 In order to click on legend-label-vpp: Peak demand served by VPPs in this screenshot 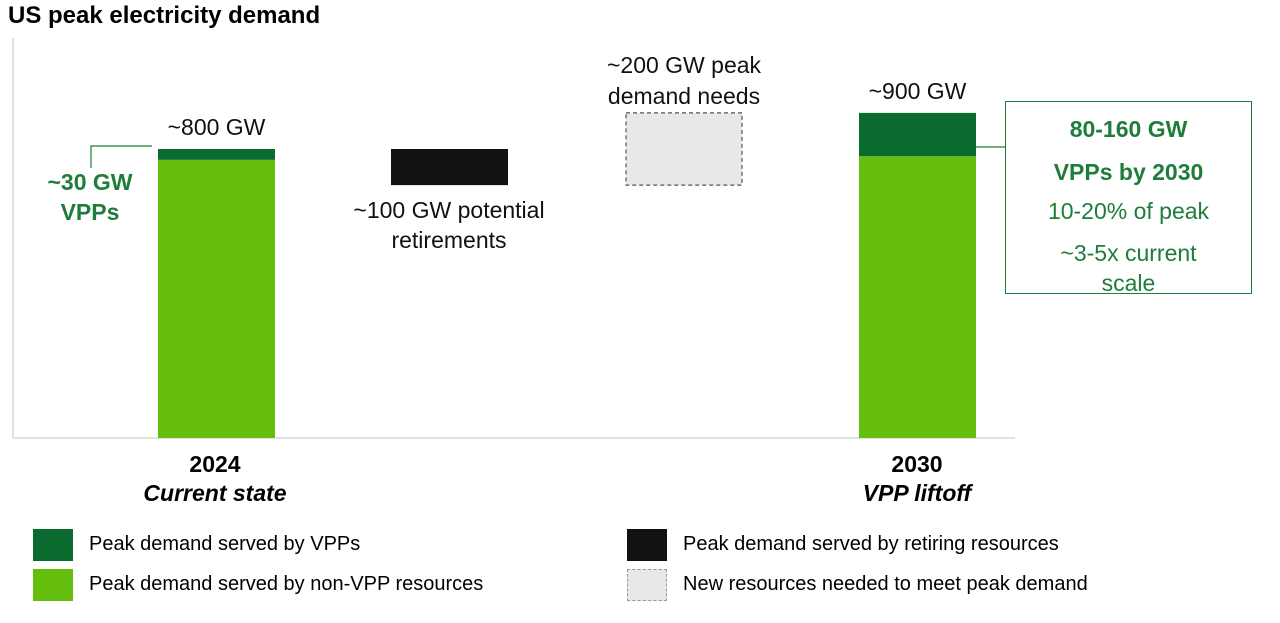, I will do `click(225, 544)`.